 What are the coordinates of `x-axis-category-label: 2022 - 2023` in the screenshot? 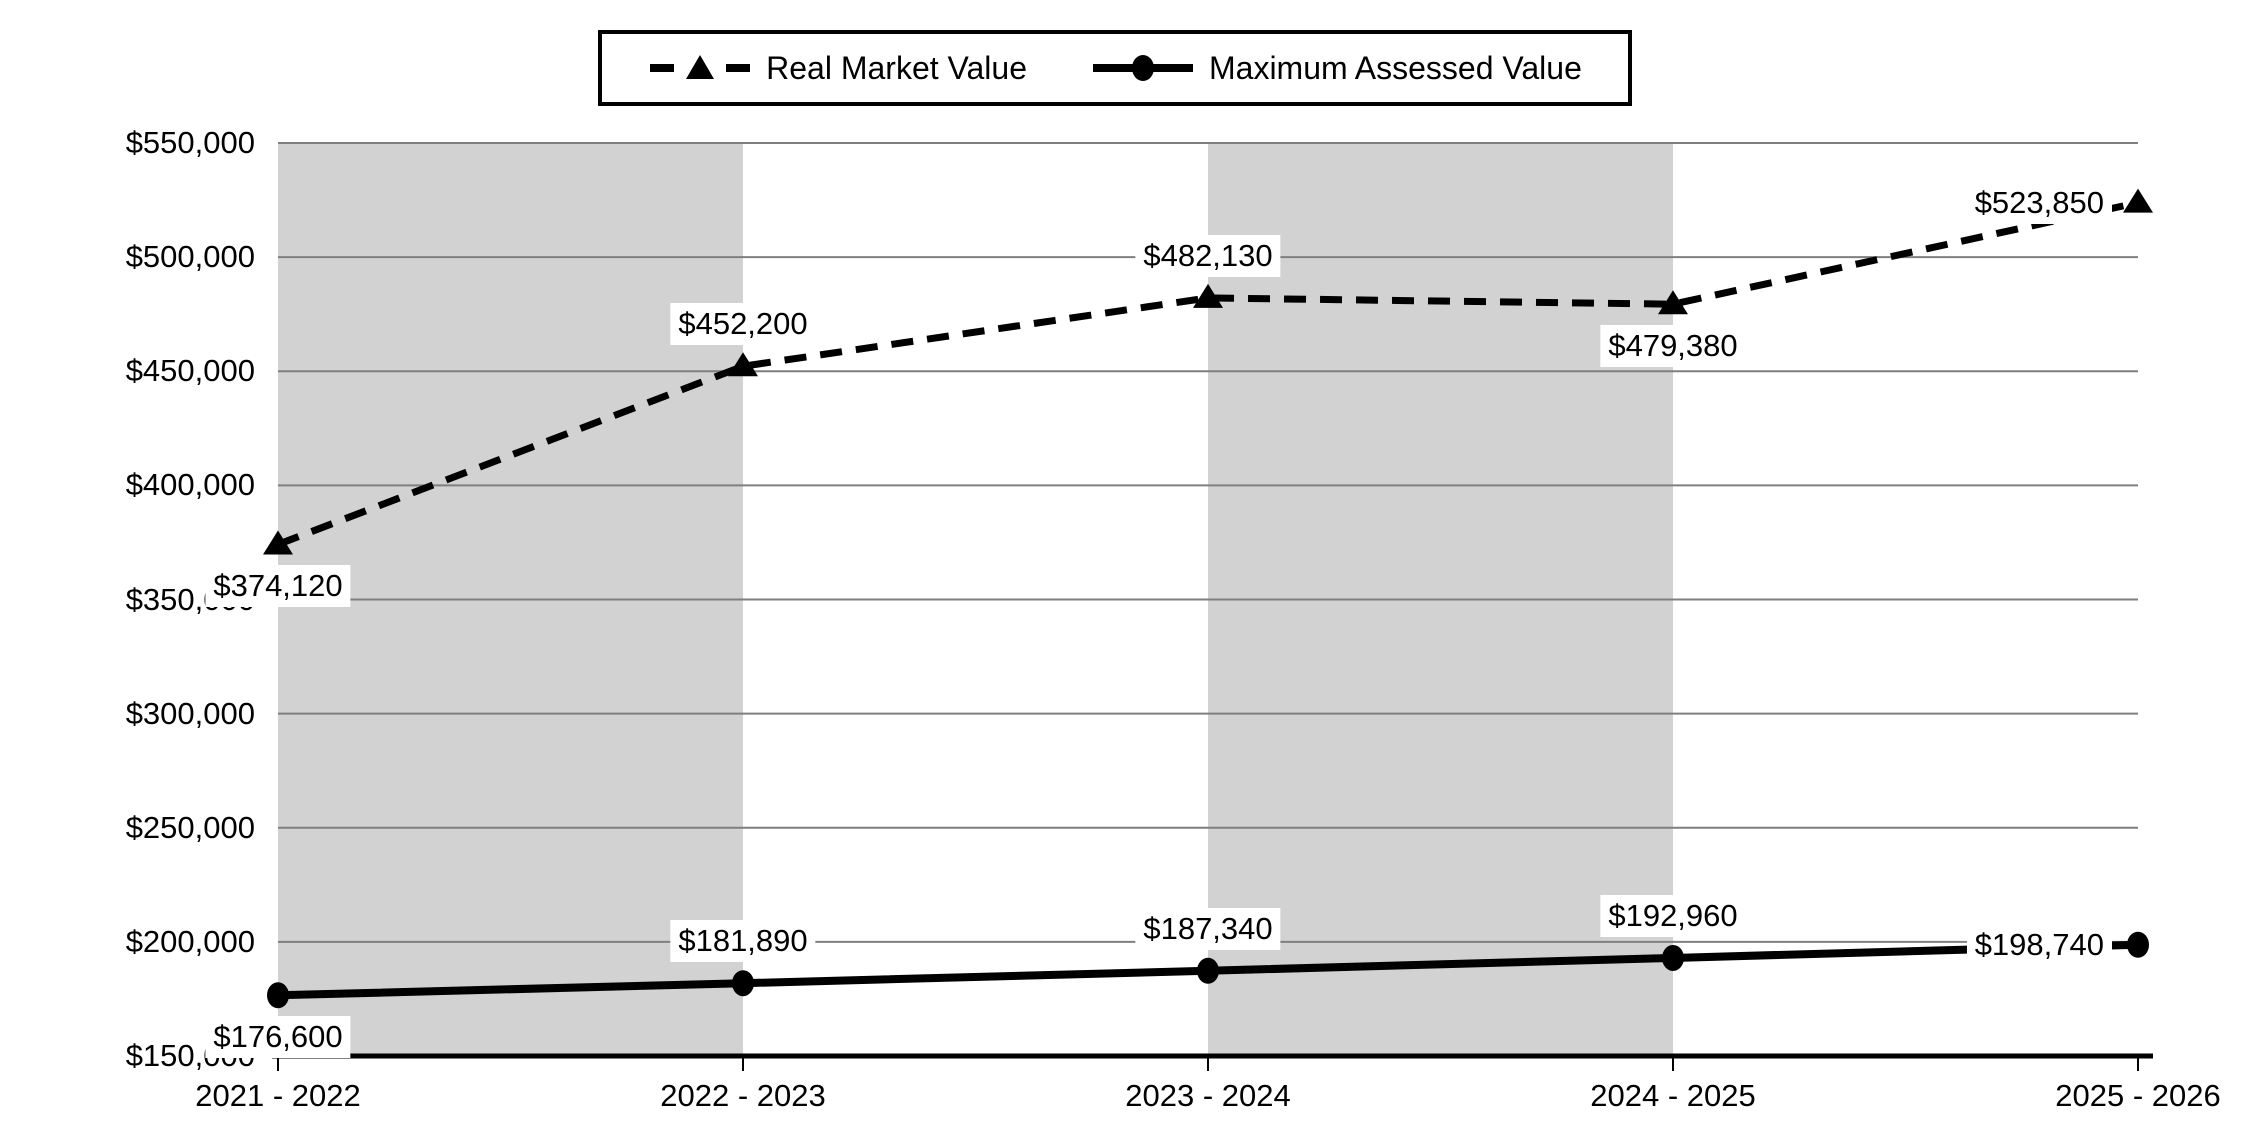 It's located at (743, 1095).